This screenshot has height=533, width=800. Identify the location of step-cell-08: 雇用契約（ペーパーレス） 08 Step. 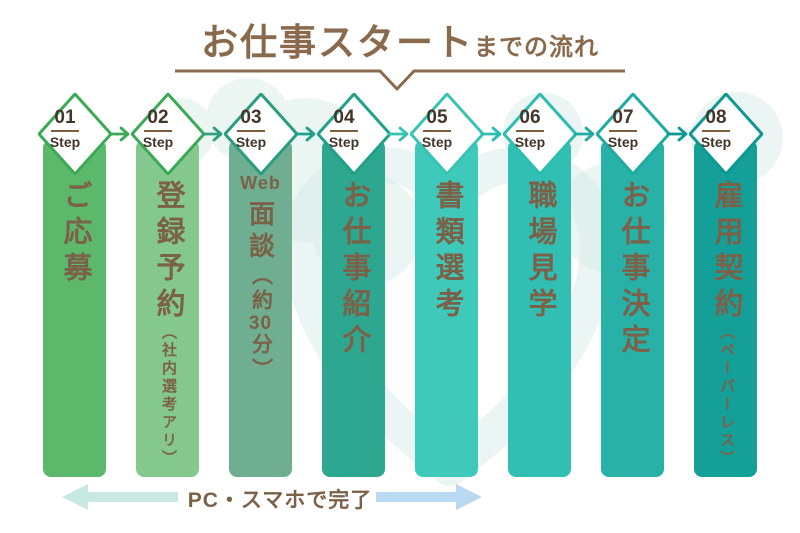
(725, 287).